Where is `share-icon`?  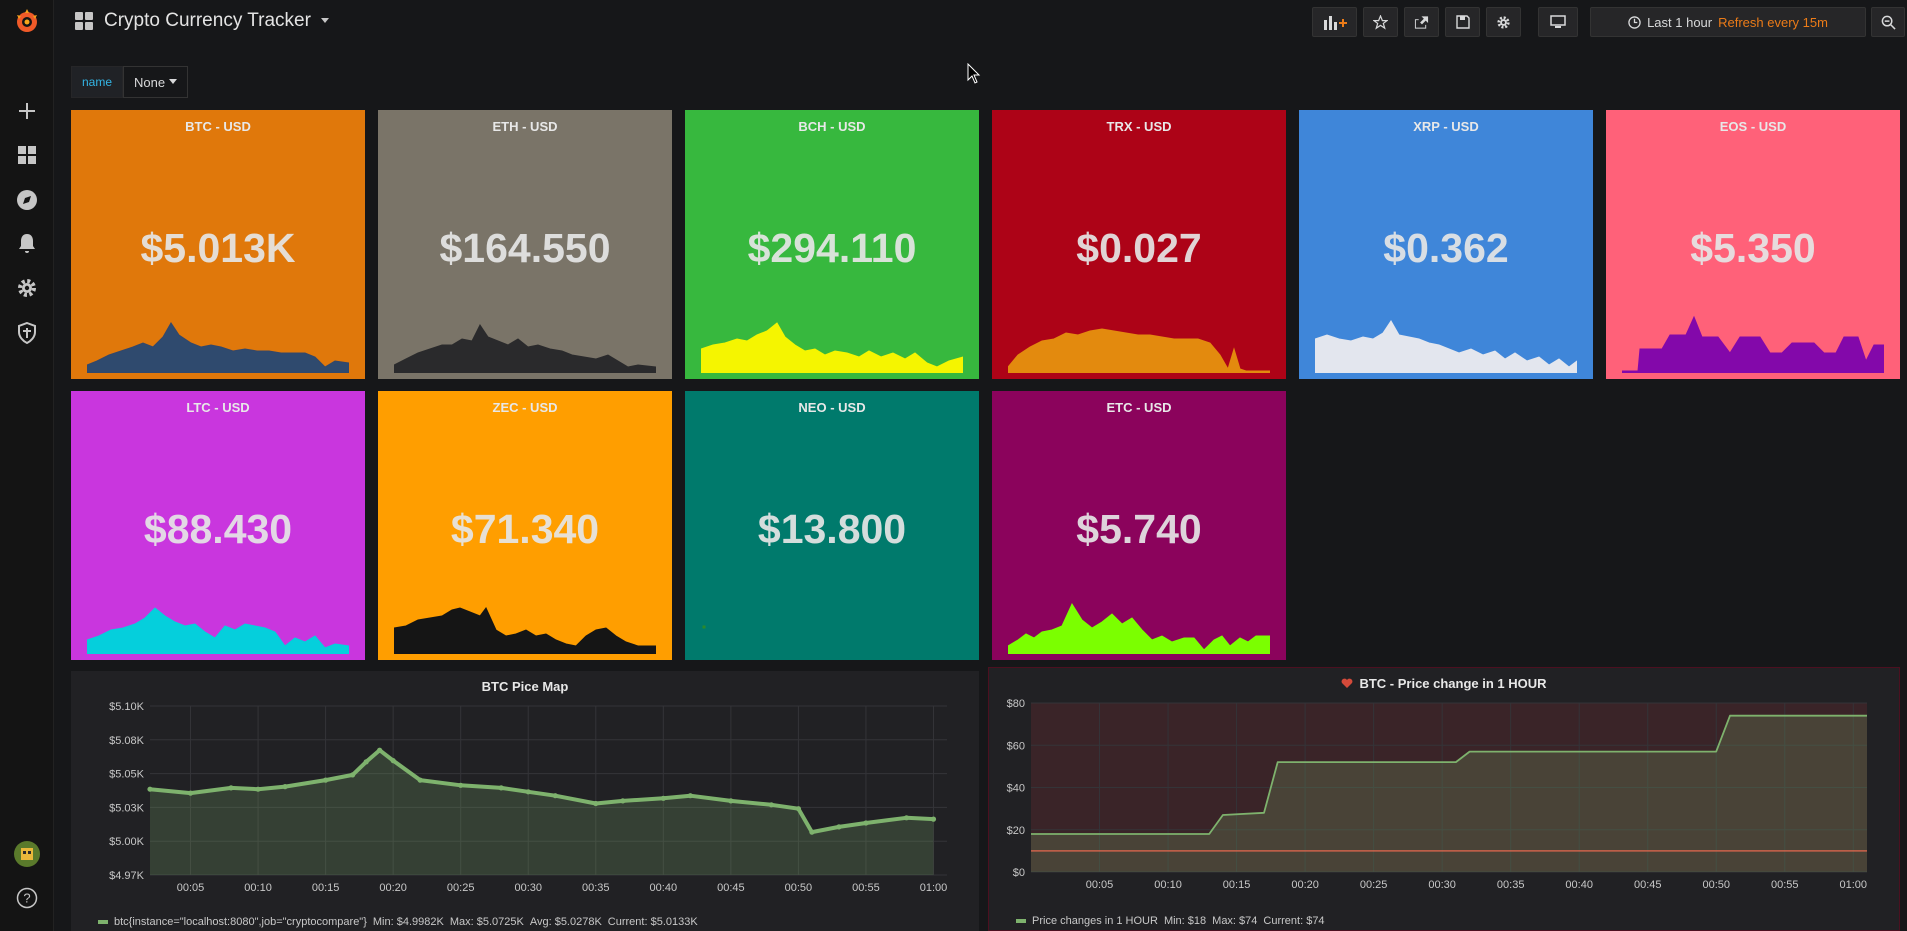
share-icon is located at coordinates (1421, 22).